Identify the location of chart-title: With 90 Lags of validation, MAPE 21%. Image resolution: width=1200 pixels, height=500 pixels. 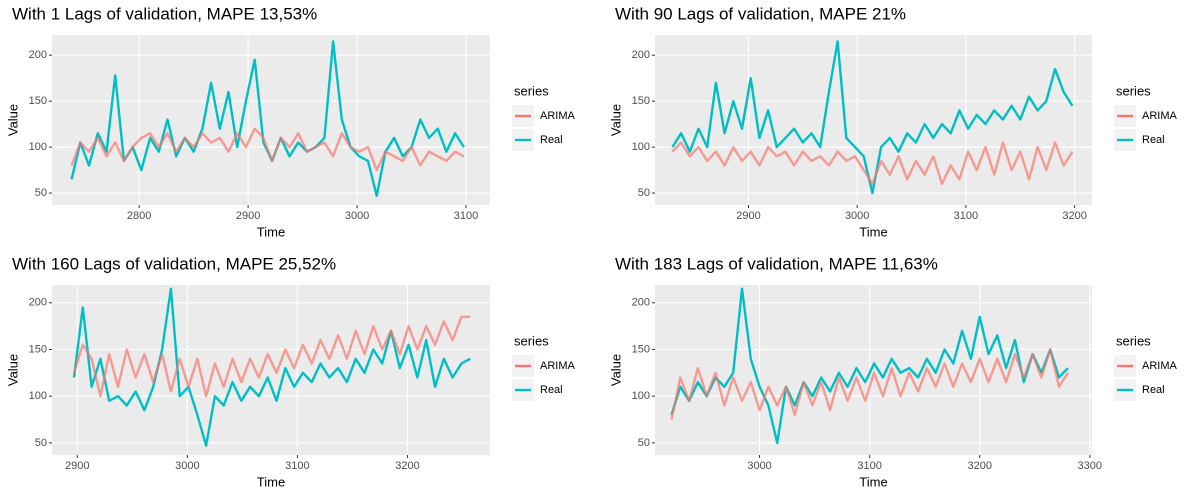
(760, 13).